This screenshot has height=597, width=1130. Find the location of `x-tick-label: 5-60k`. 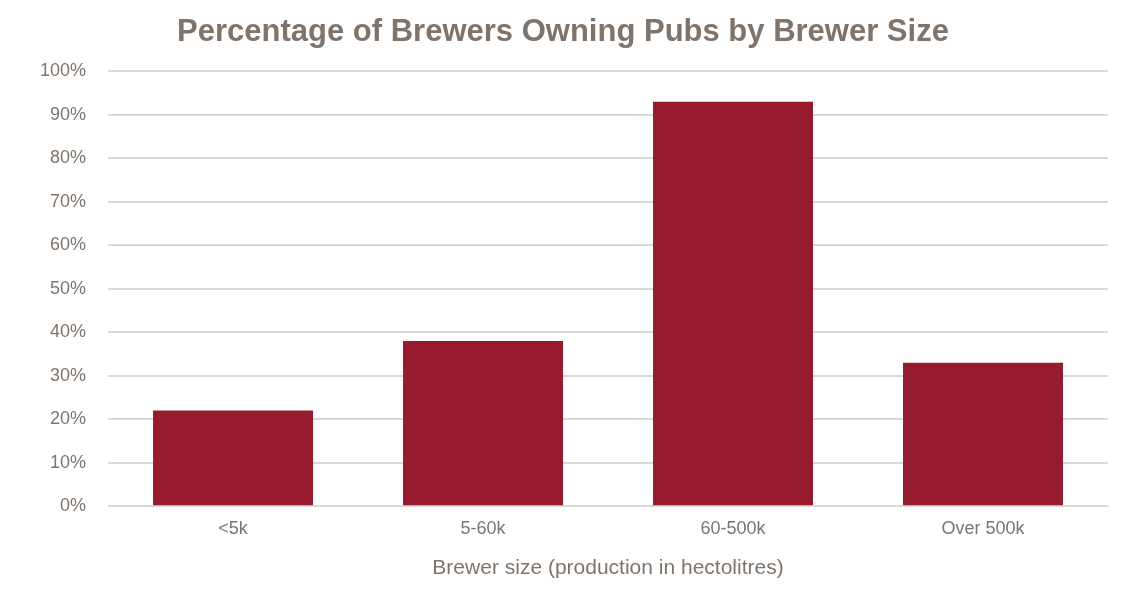

x-tick-label: 5-60k is located at coordinates (483, 527).